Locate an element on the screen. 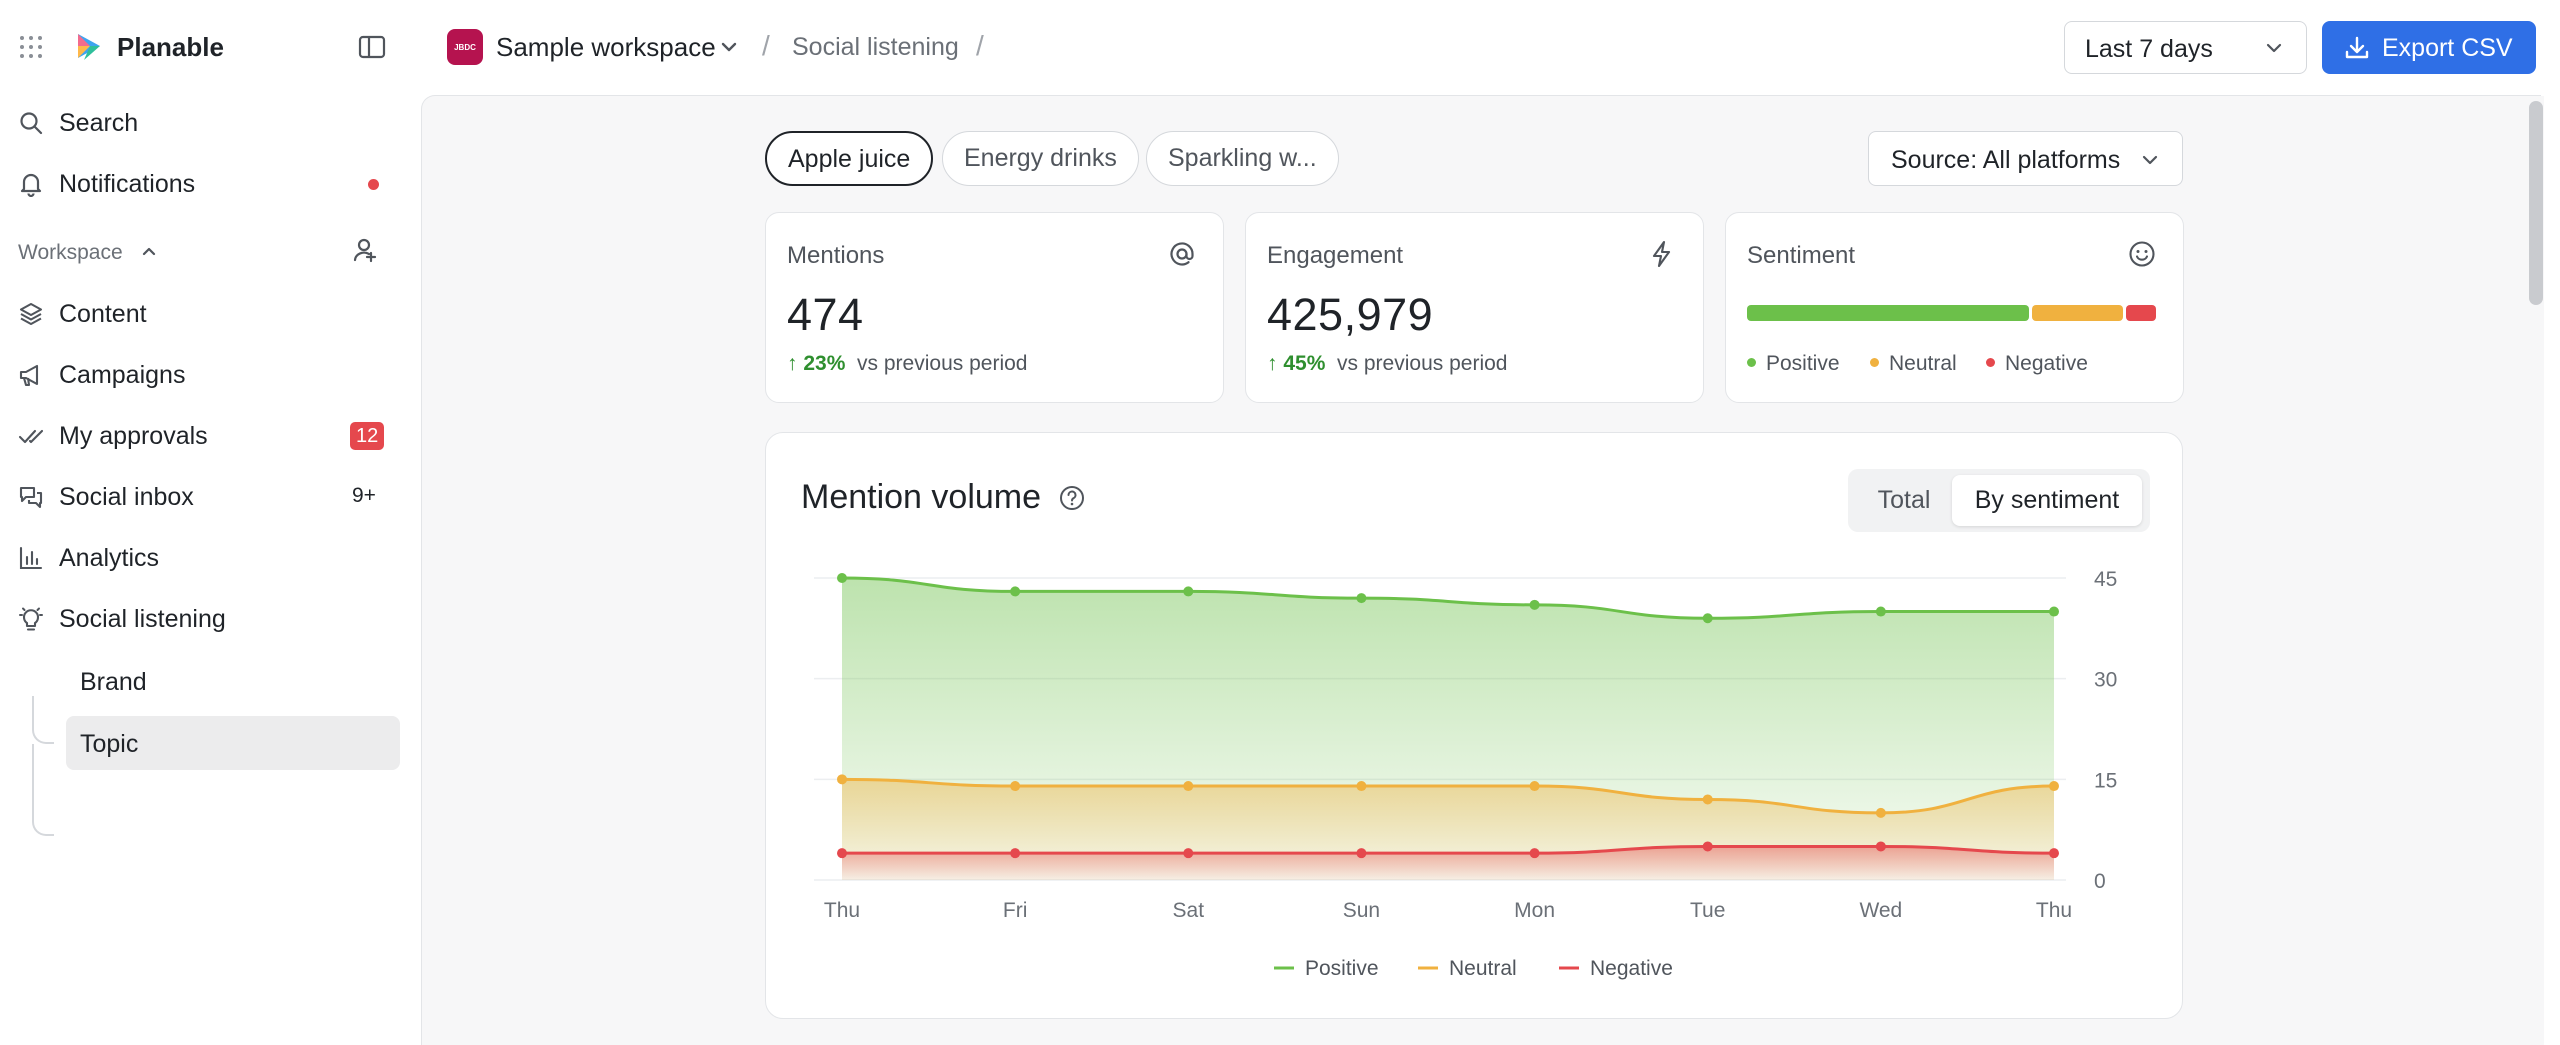 The width and height of the screenshot is (2560, 1045). source-select: Source: All platforms is located at coordinates (2025, 158).